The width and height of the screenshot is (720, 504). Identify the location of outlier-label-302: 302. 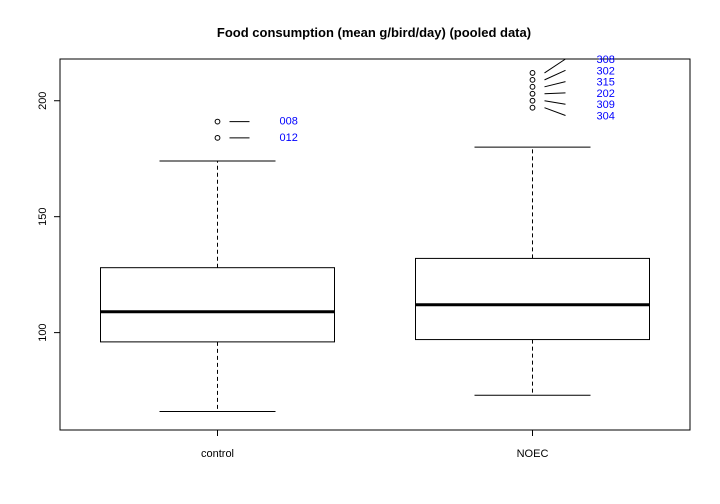
(606, 71).